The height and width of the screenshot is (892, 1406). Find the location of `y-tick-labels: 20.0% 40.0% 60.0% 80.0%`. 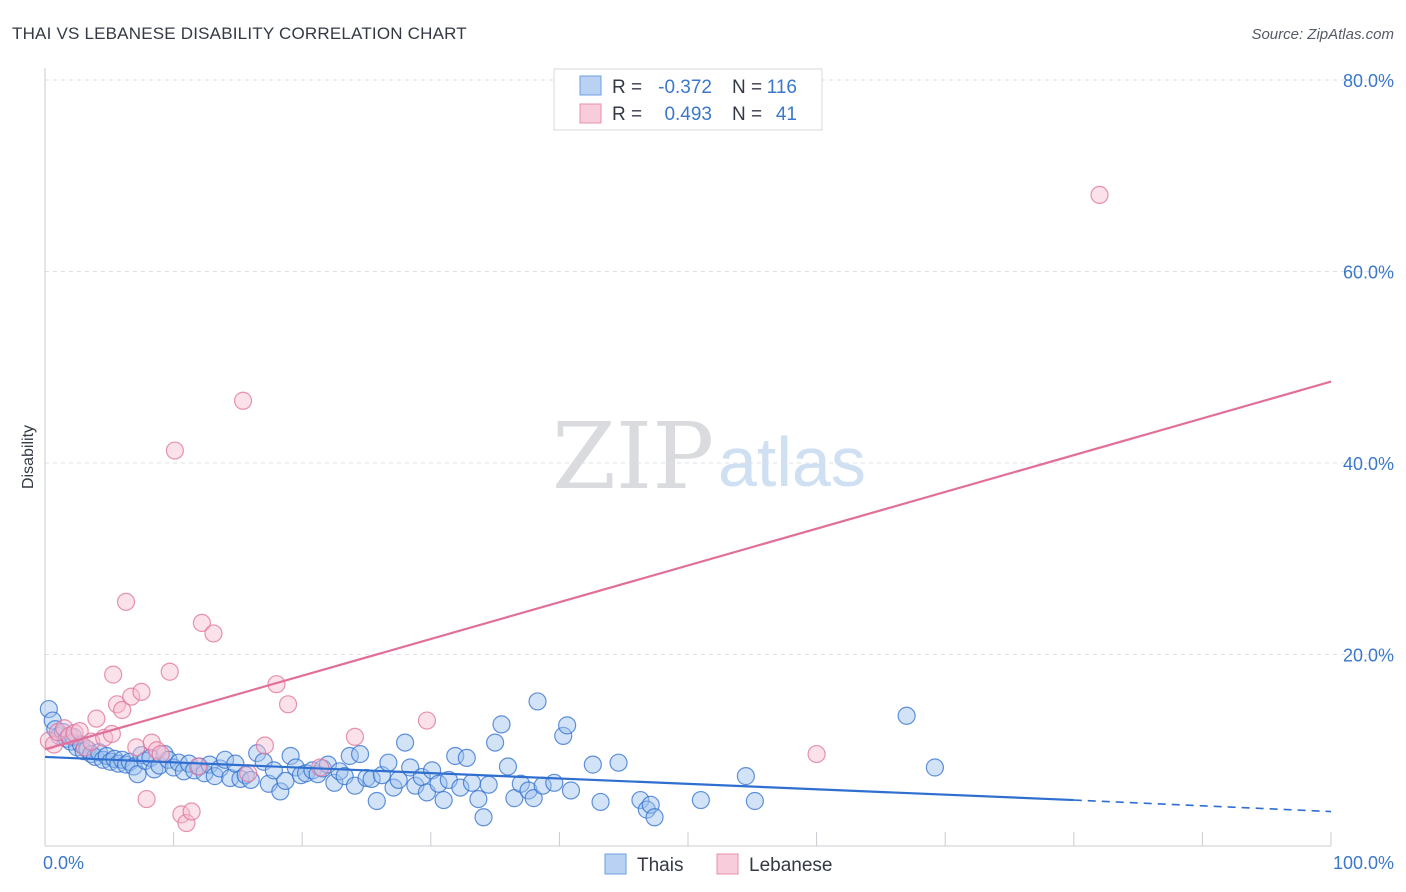

y-tick-labels: 20.0% 40.0% 60.0% 80.0% is located at coordinates (1368, 368).